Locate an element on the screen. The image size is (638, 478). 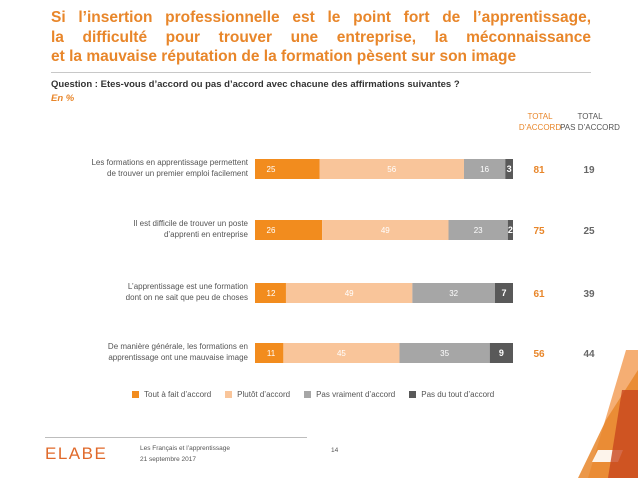
total-agree-value-4: 56 is located at coordinates (539, 354).